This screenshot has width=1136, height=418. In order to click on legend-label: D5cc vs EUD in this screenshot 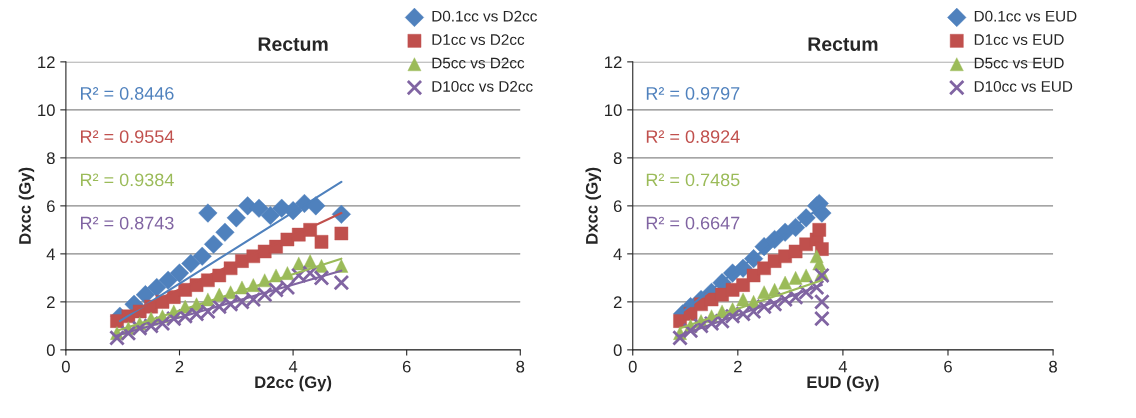, I will do `click(1019, 63)`.